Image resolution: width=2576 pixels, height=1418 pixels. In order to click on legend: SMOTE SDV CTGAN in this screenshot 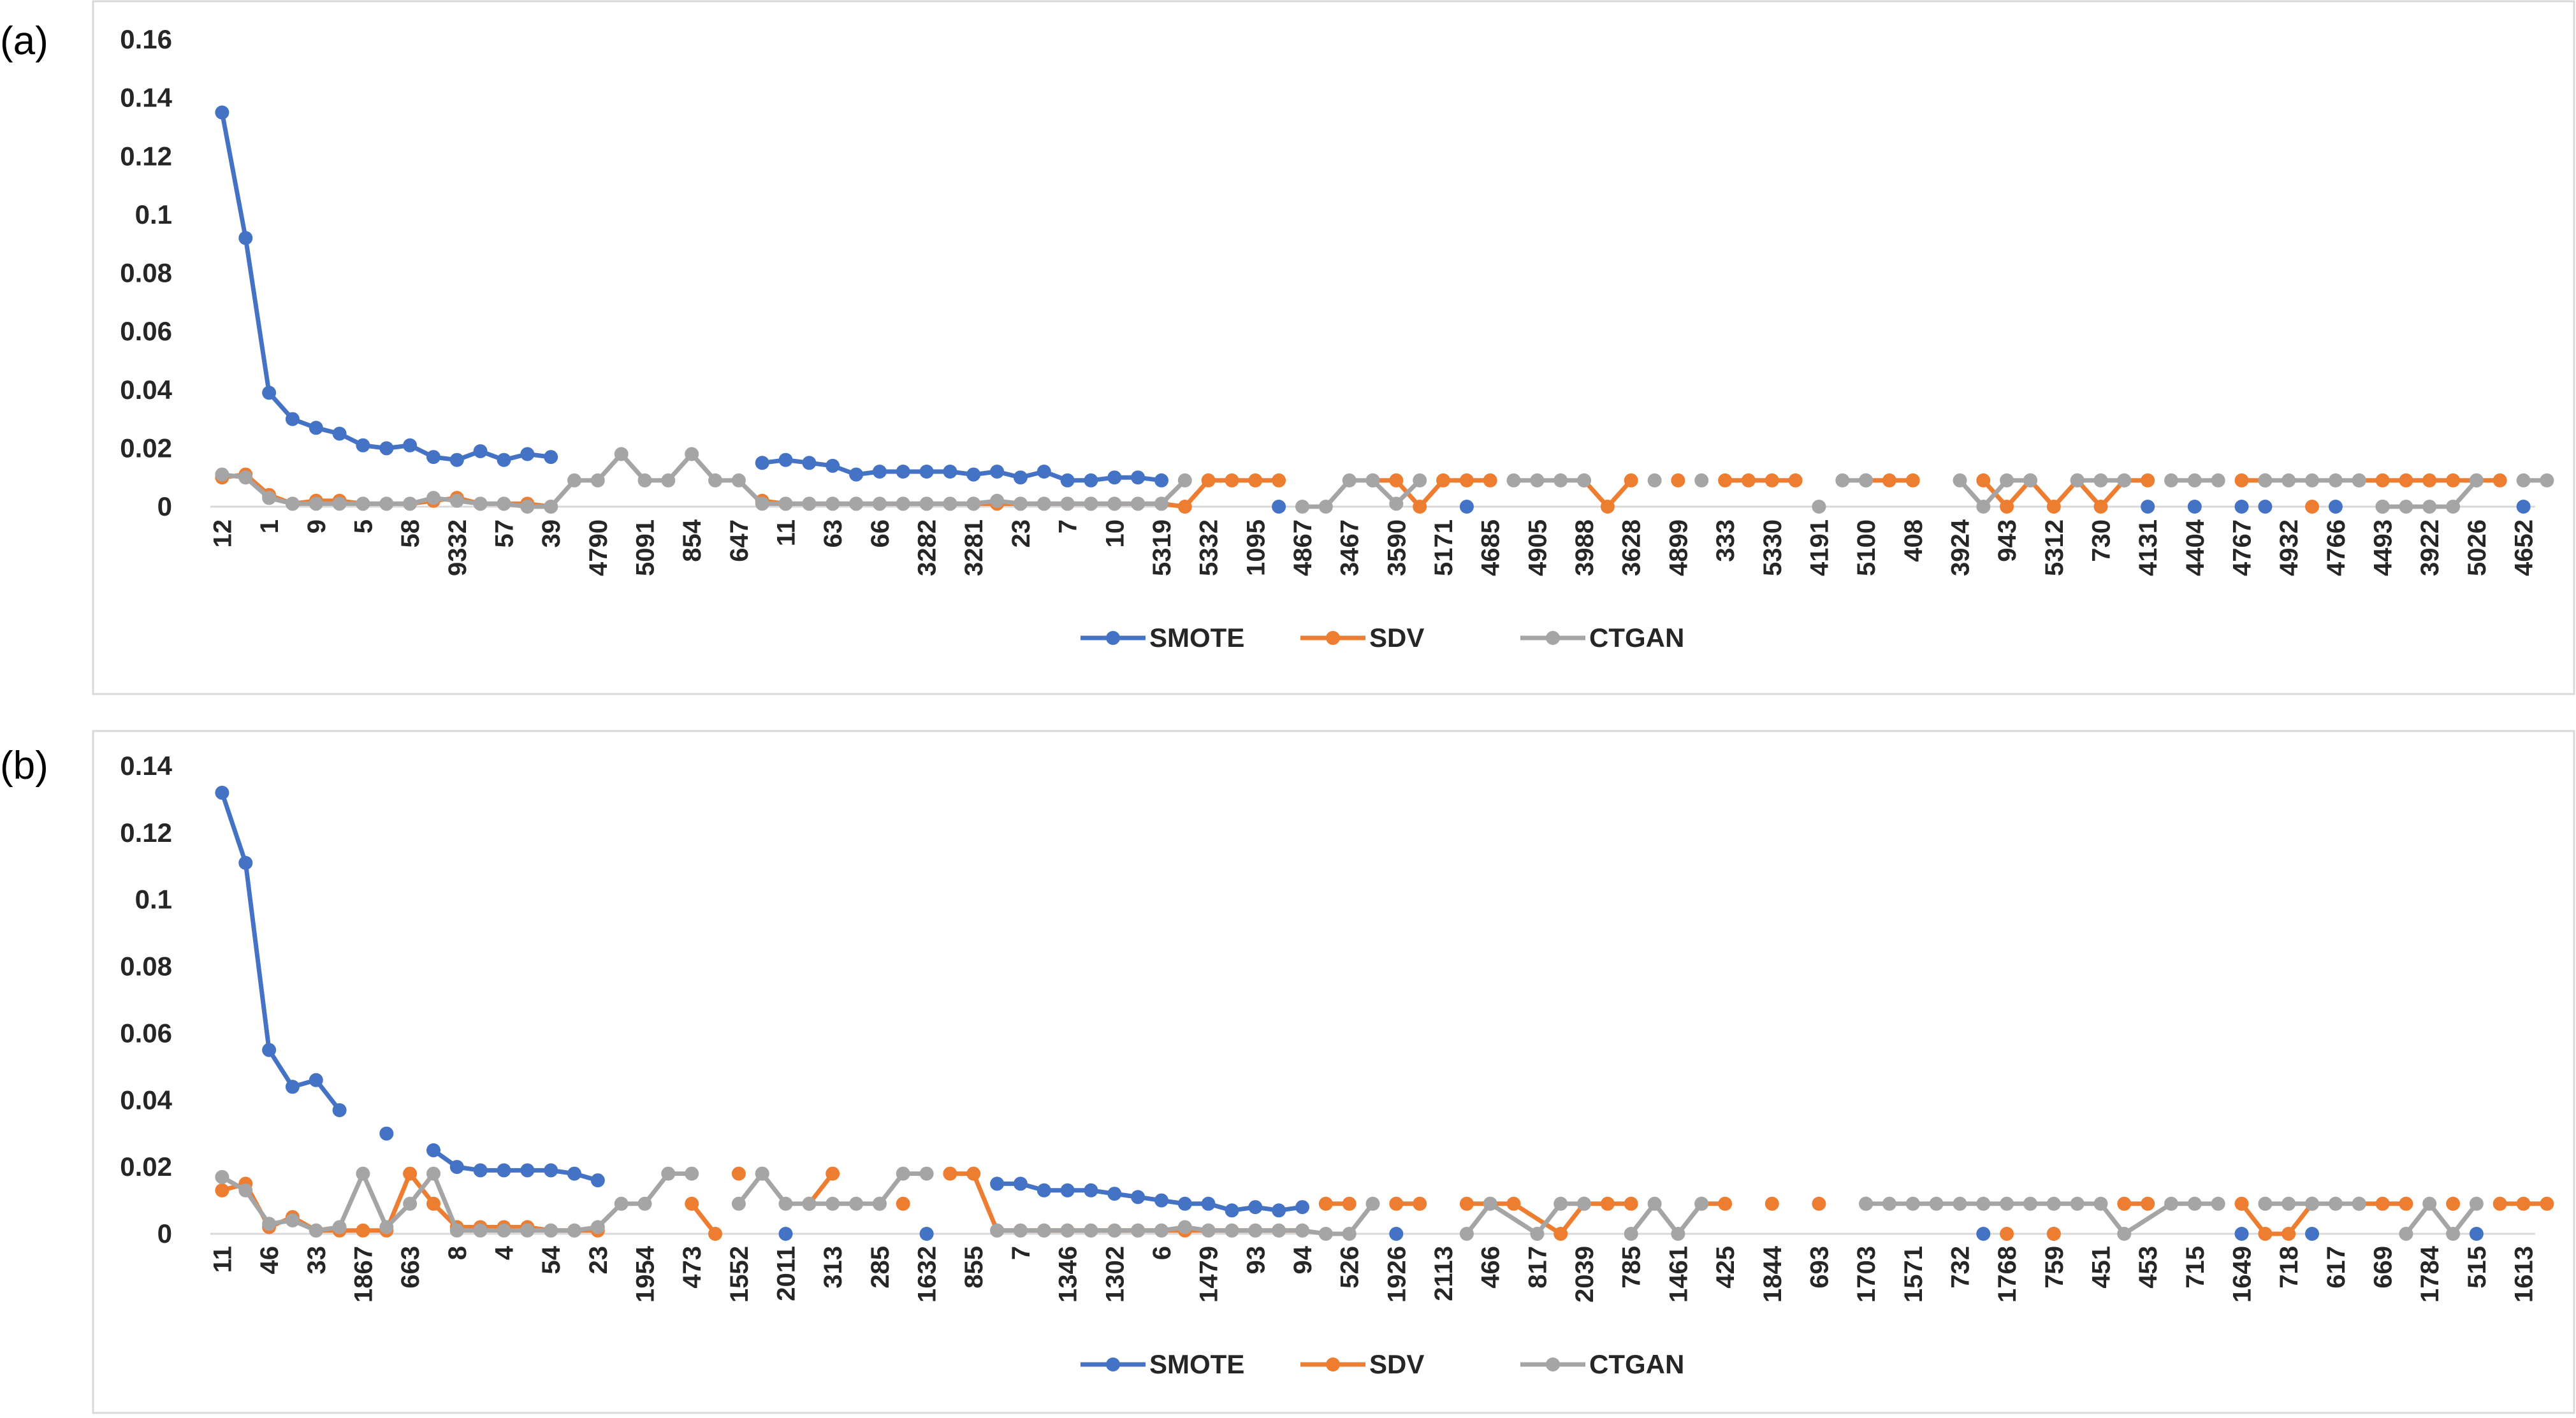, I will do `click(1382, 1364)`.